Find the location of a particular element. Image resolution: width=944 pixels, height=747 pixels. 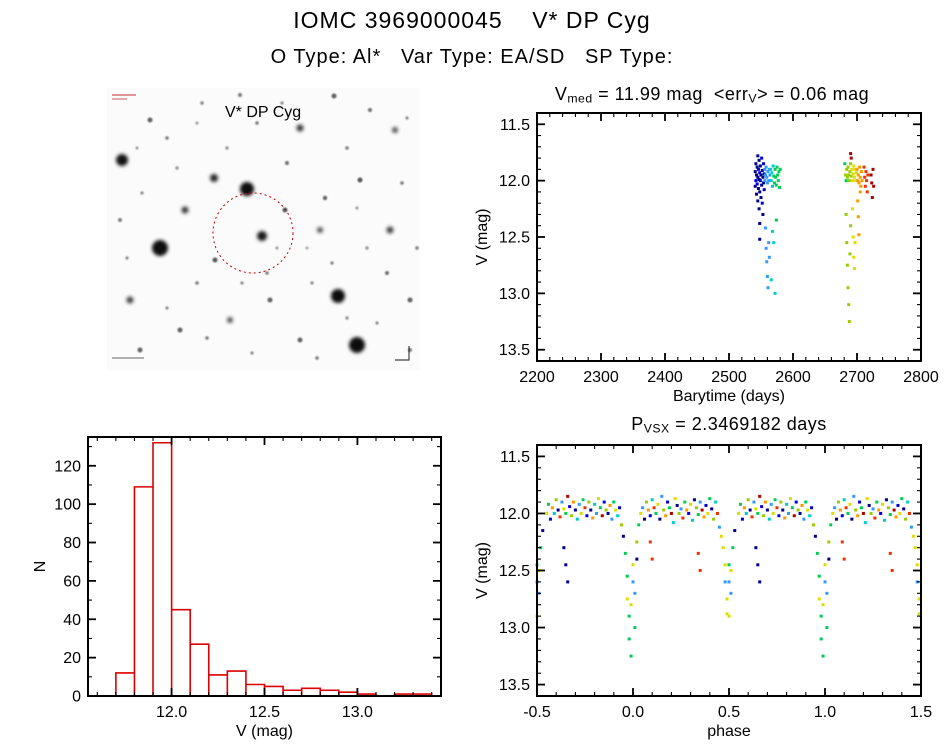

histogram-ylabel: N is located at coordinates (40, 567).